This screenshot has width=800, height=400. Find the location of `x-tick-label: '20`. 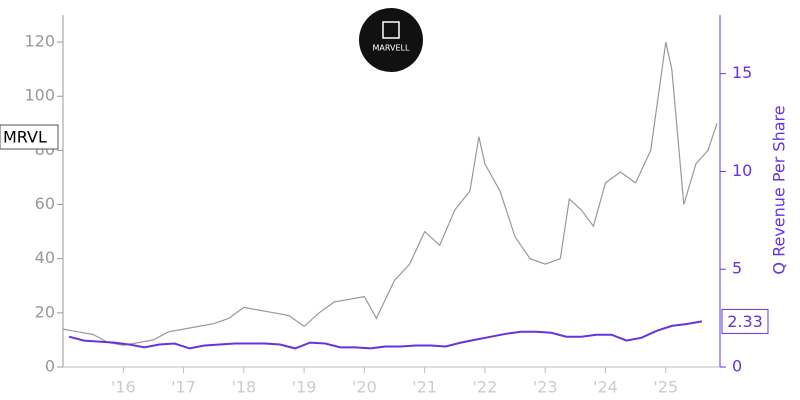

x-tick-label: '20 is located at coordinates (364, 387).